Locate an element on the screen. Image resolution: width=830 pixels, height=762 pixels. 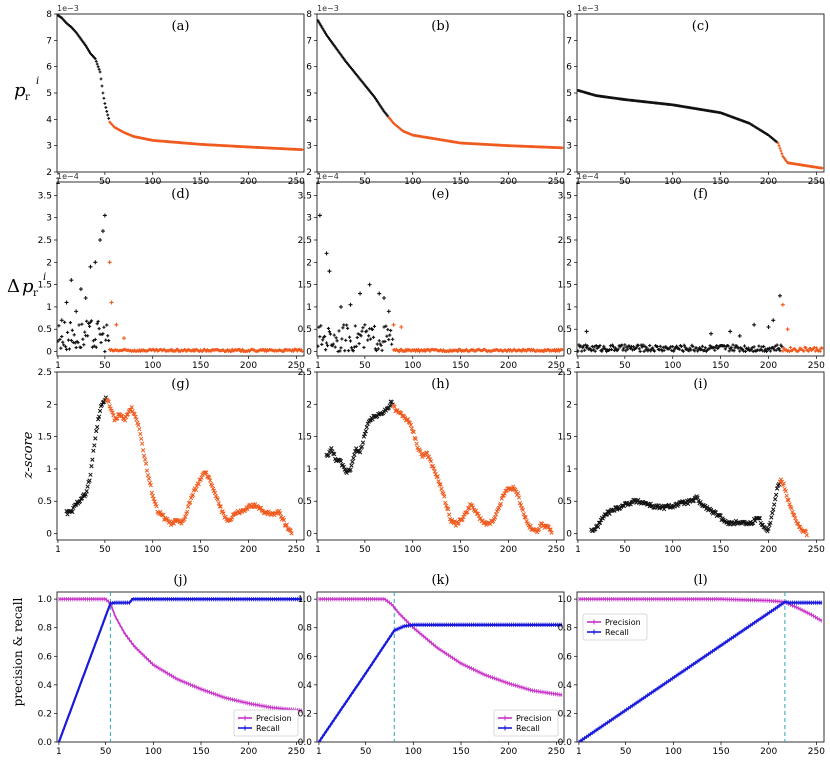
y-tick-label: 3.5 is located at coordinates (565, 196).